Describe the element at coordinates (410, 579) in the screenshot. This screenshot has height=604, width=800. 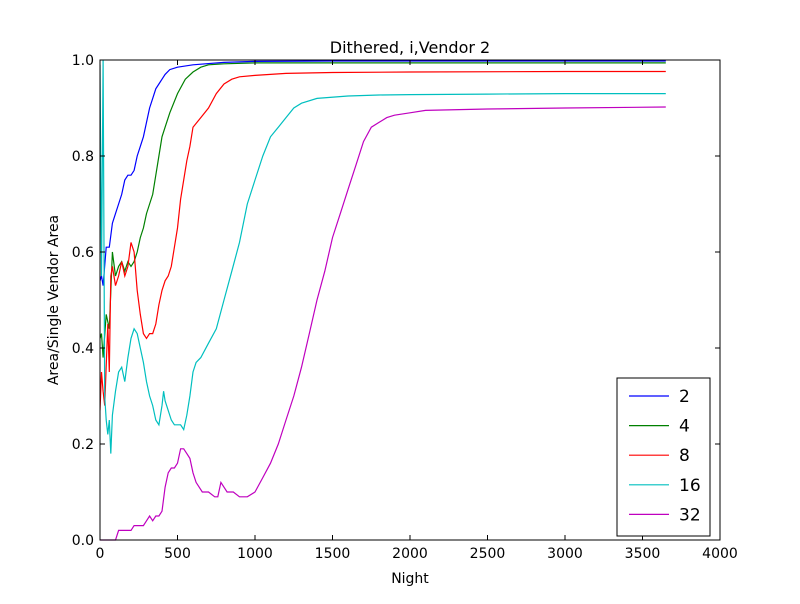
I see `x-axis-label: Night` at that location.